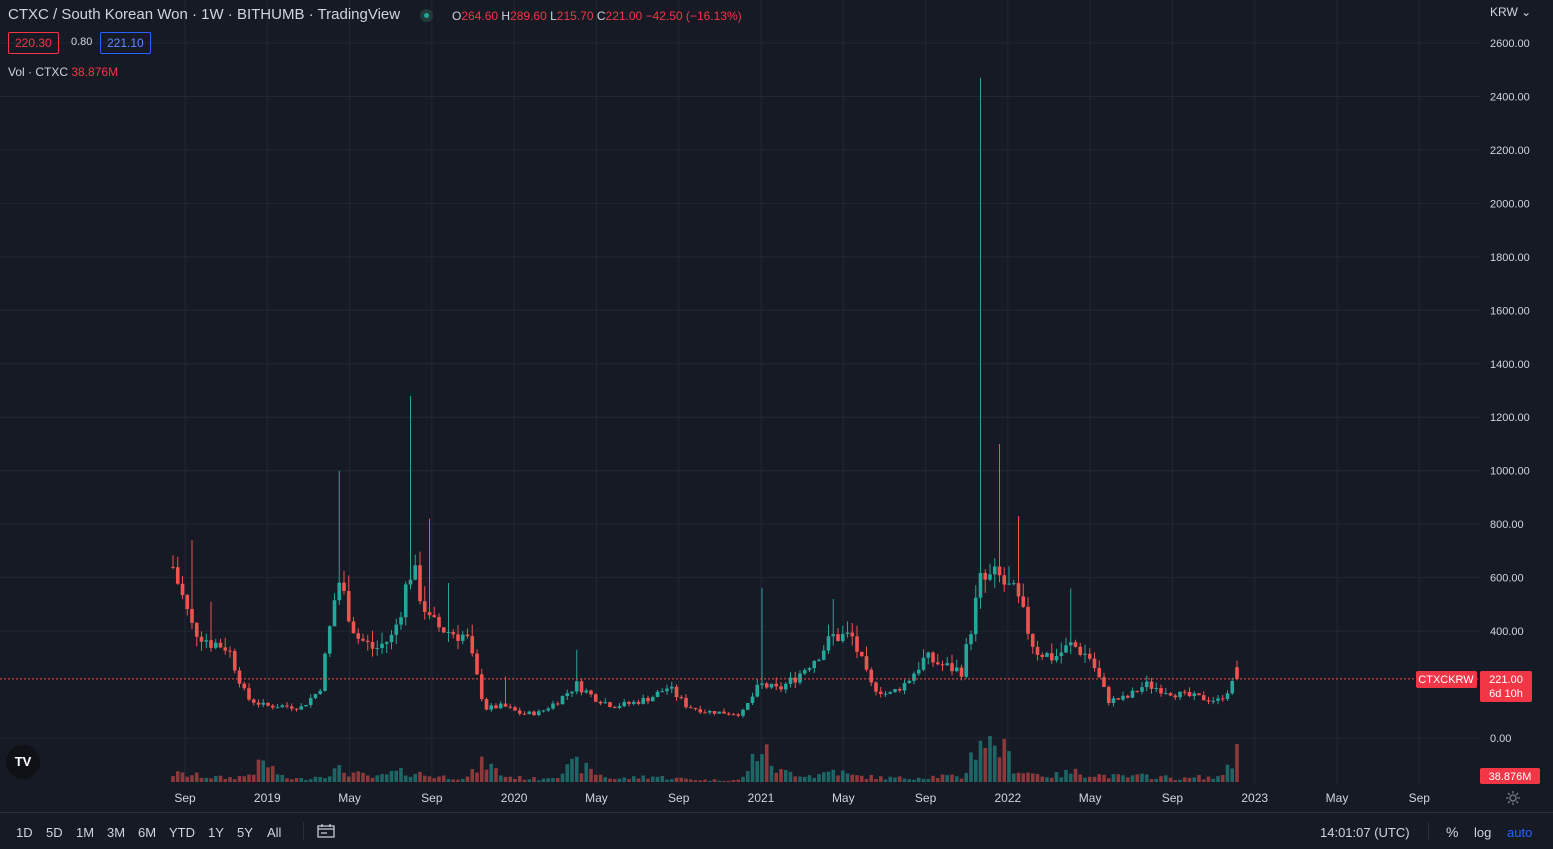 This screenshot has height=849, width=1553. I want to click on volume-legend: Vol · CTXC 38.876M, so click(63, 72).